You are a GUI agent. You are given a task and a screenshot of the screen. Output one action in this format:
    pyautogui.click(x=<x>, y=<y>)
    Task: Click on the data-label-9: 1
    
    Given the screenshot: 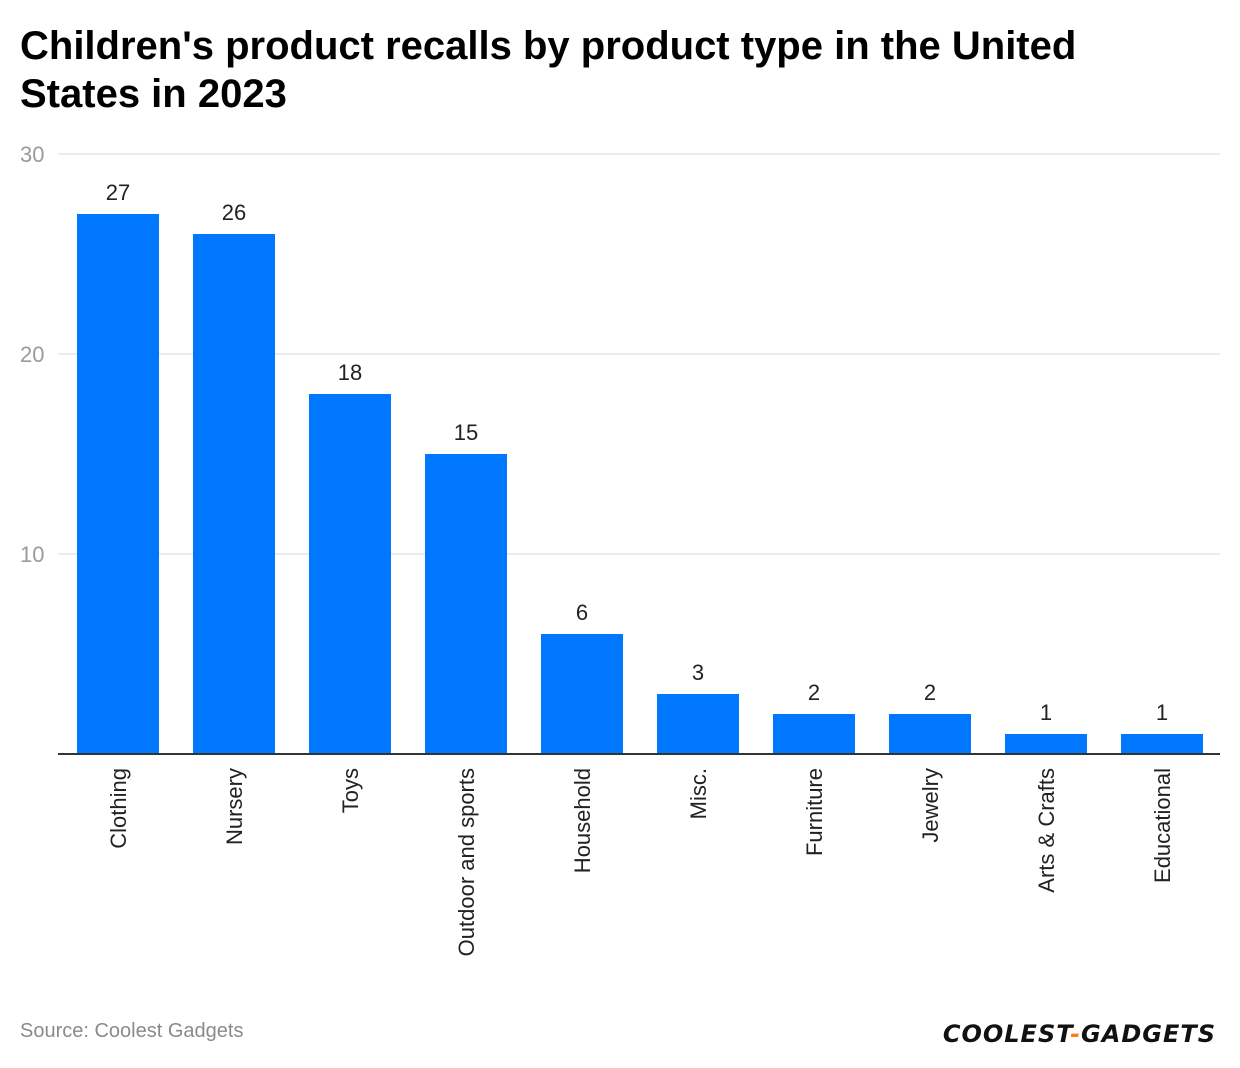 What is the action you would take?
    pyautogui.click(x=1162, y=712)
    